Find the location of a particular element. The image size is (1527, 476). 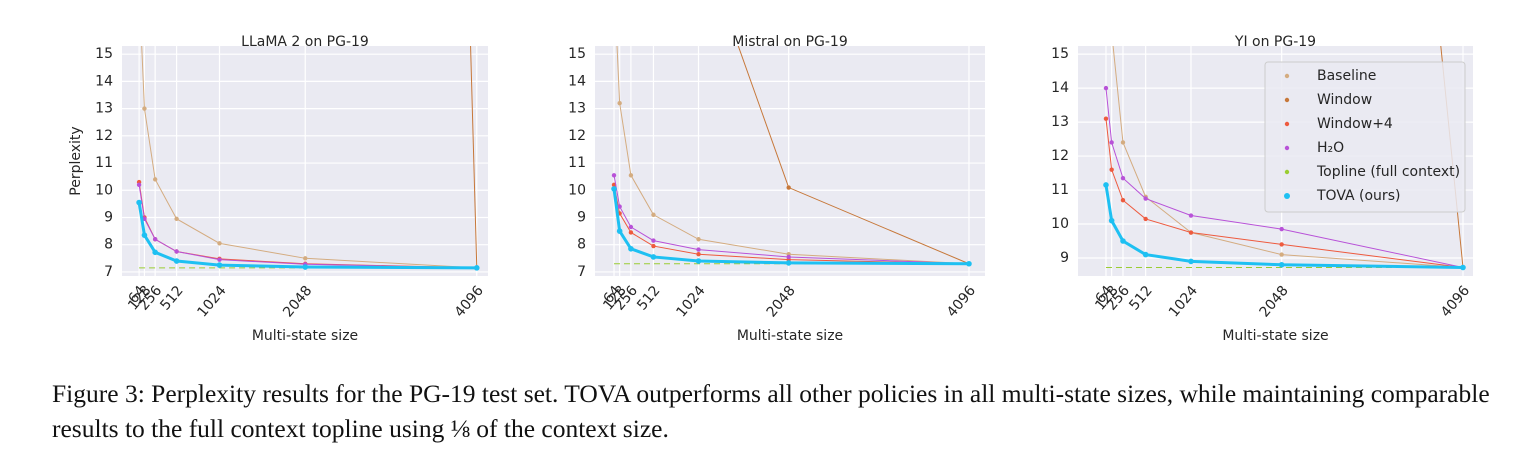

legend-label: H₂O is located at coordinates (1330, 148).